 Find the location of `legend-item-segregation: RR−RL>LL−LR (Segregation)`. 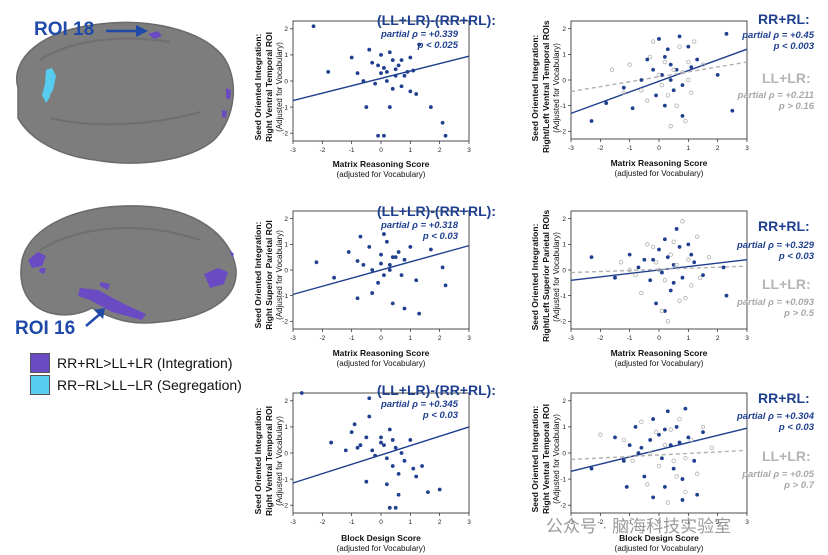

legend-item-segregation: RR−RL>LL−LR (Segregation) is located at coordinates (136, 385).